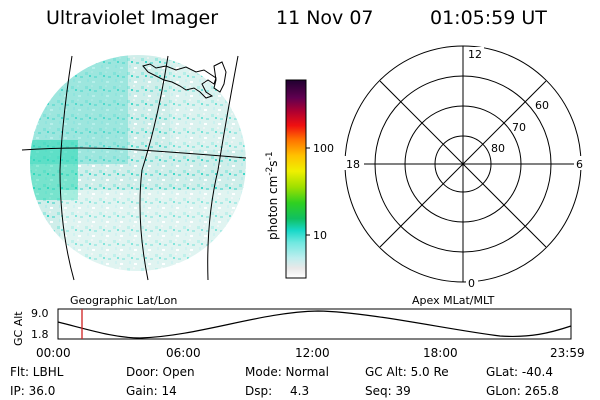 This screenshot has height=400, width=600. Describe the element at coordinates (312, 353) in the screenshot. I see `altitude-xtick-2: 12:00` at that location.